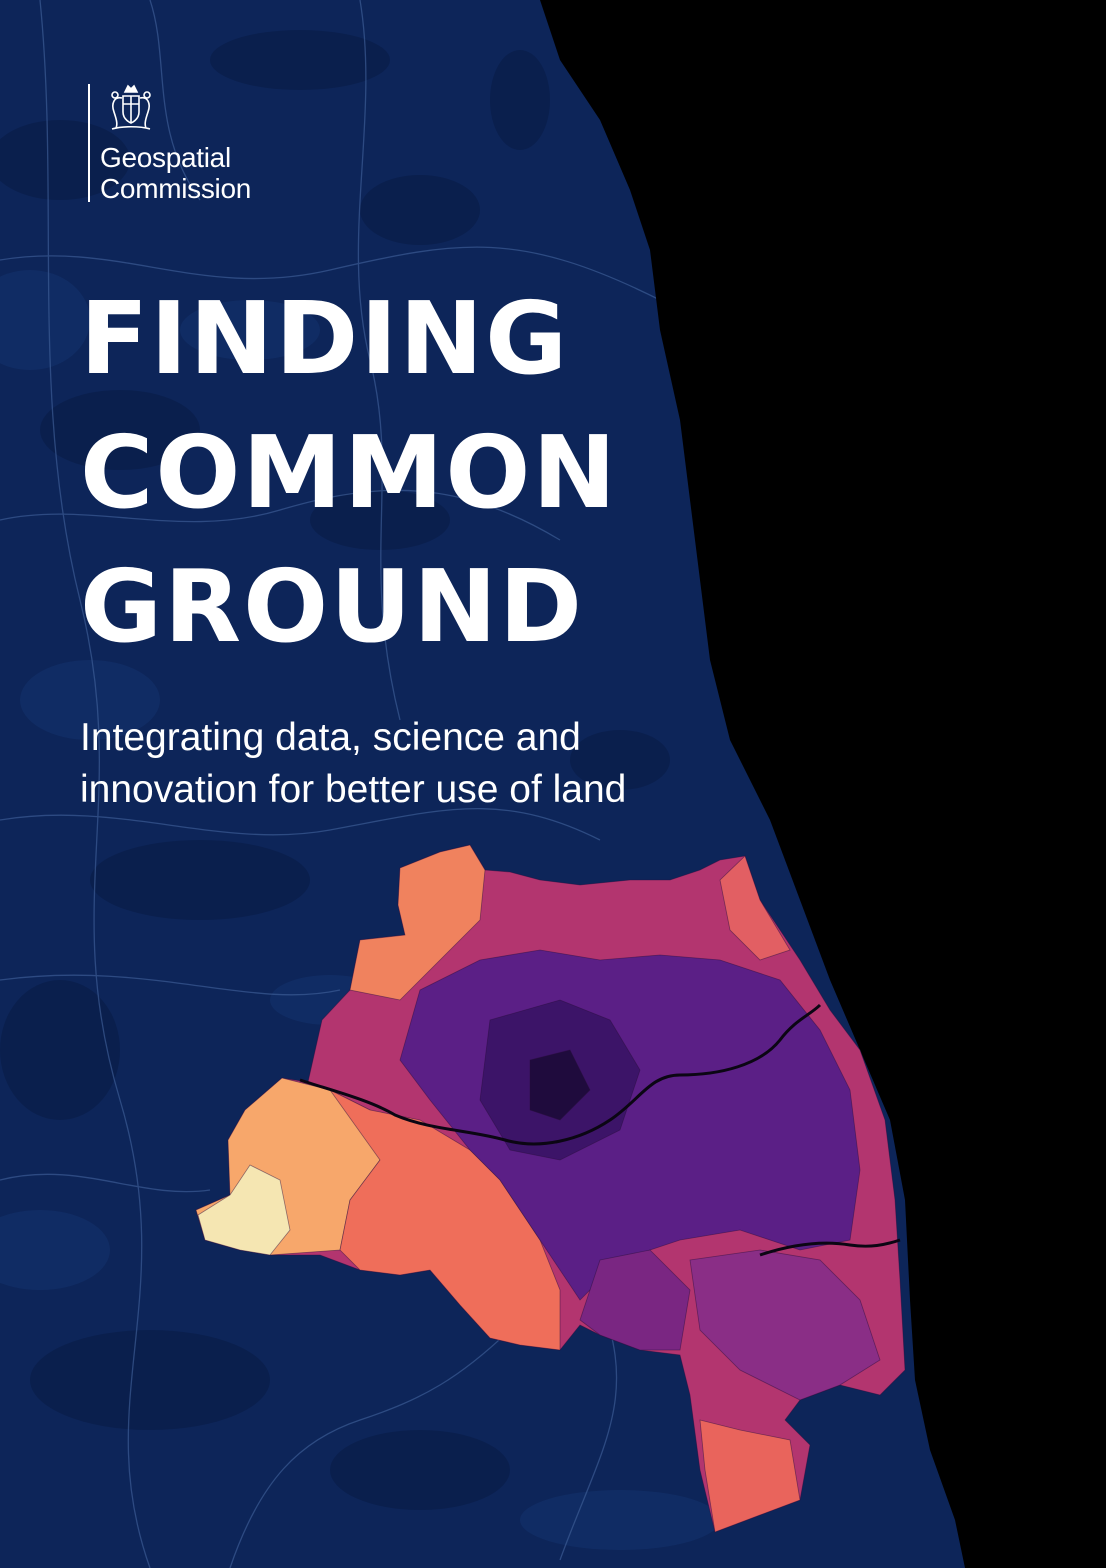  What do you see at coordinates (89, 143) in the screenshot?
I see `logo-divider` at bounding box center [89, 143].